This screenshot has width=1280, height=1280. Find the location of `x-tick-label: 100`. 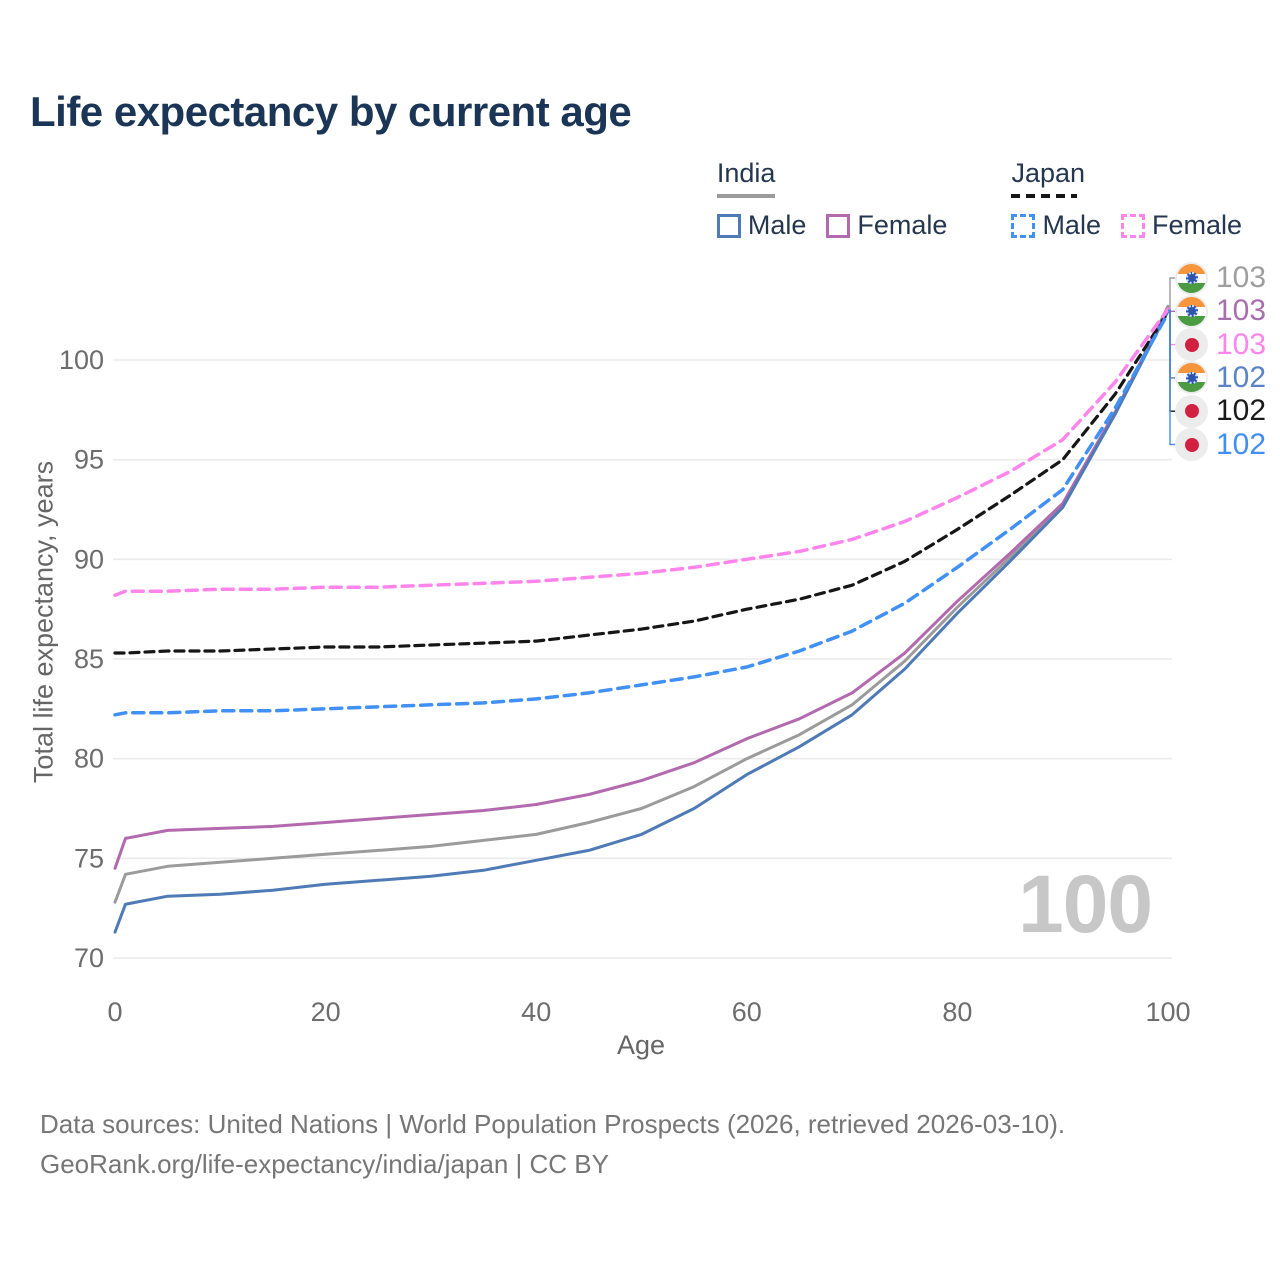

x-tick-label: 100 is located at coordinates (1167, 1012).